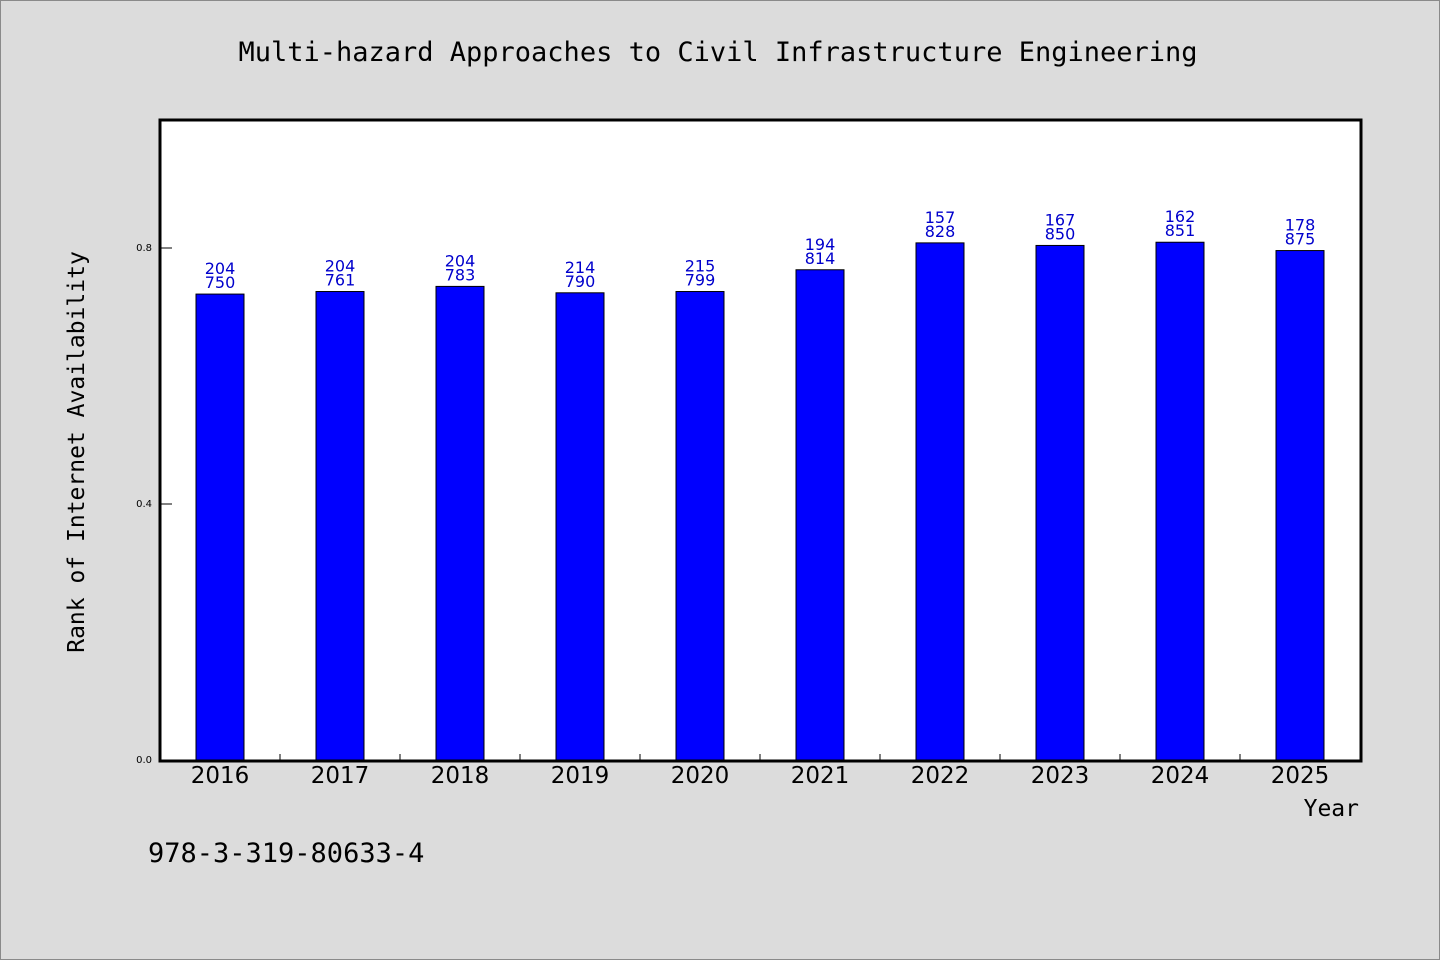 This screenshot has width=1440, height=960. Describe the element at coordinates (1180, 230) in the screenshot. I see `data-label-bottom-2024: 851` at that location.